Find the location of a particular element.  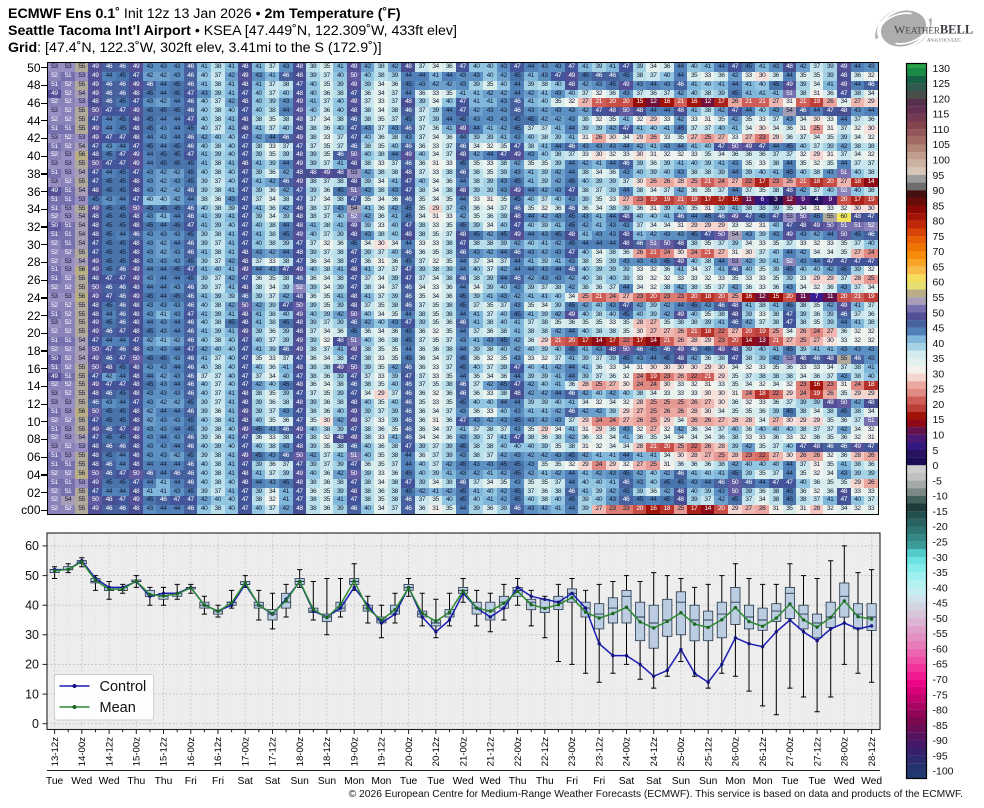

svg-text: 25 is located at coordinates (939, 390).